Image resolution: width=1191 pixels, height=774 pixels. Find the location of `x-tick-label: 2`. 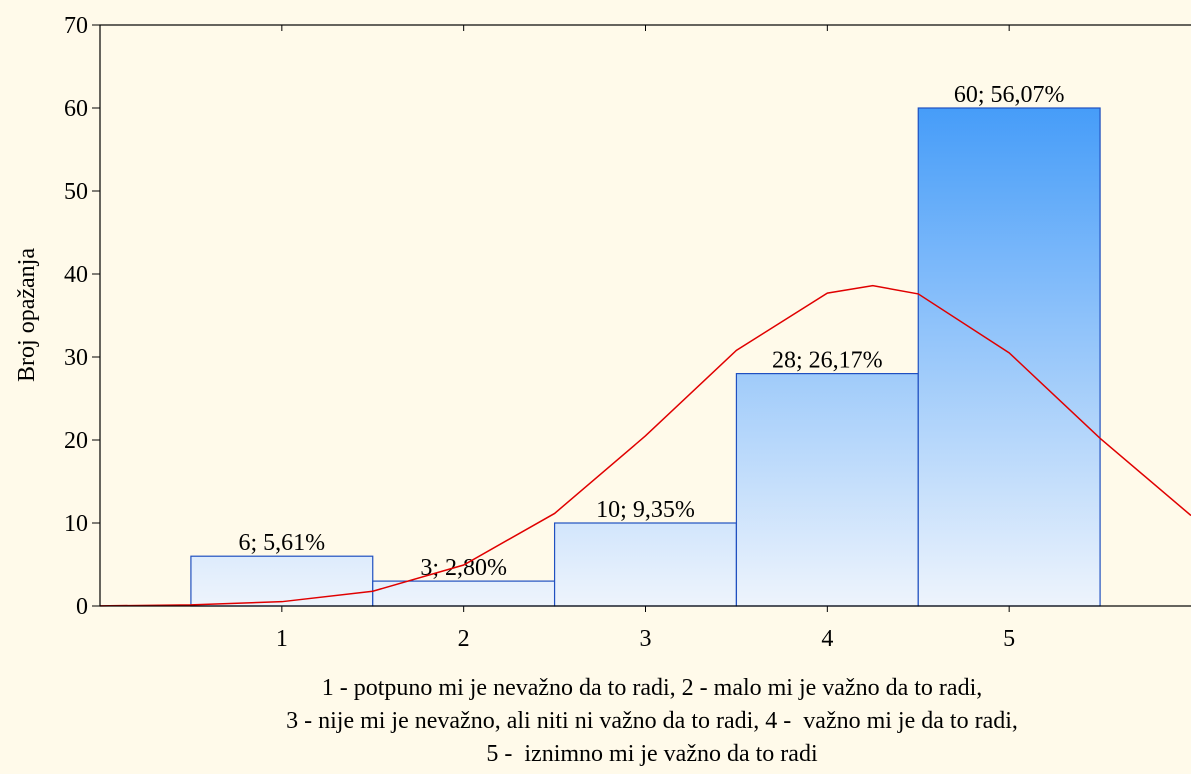

x-tick-label: 2 is located at coordinates (464, 639).